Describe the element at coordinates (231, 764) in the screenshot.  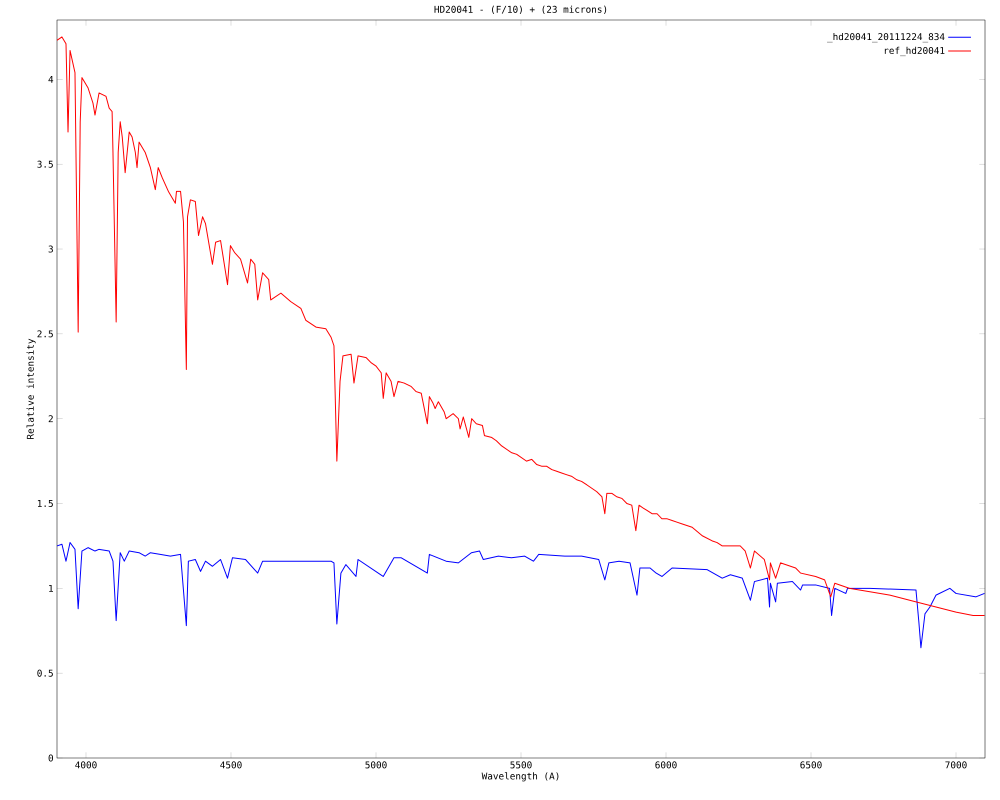
I see `x-tick-label: 4500` at that location.